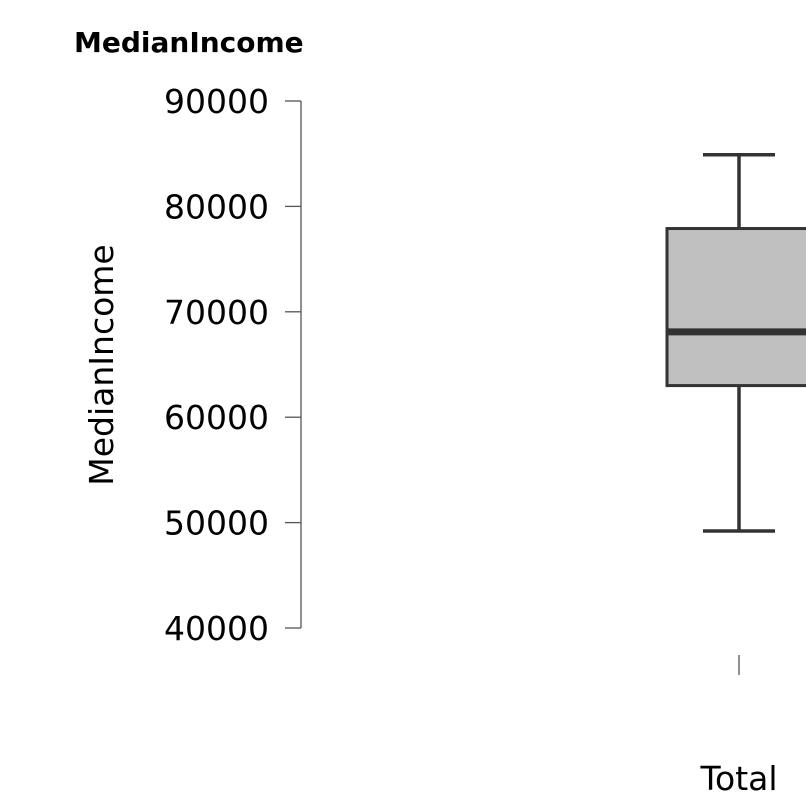 This screenshot has height=806, width=806. What do you see at coordinates (216, 523) in the screenshot?
I see `y-tick-label: 50000` at bounding box center [216, 523].